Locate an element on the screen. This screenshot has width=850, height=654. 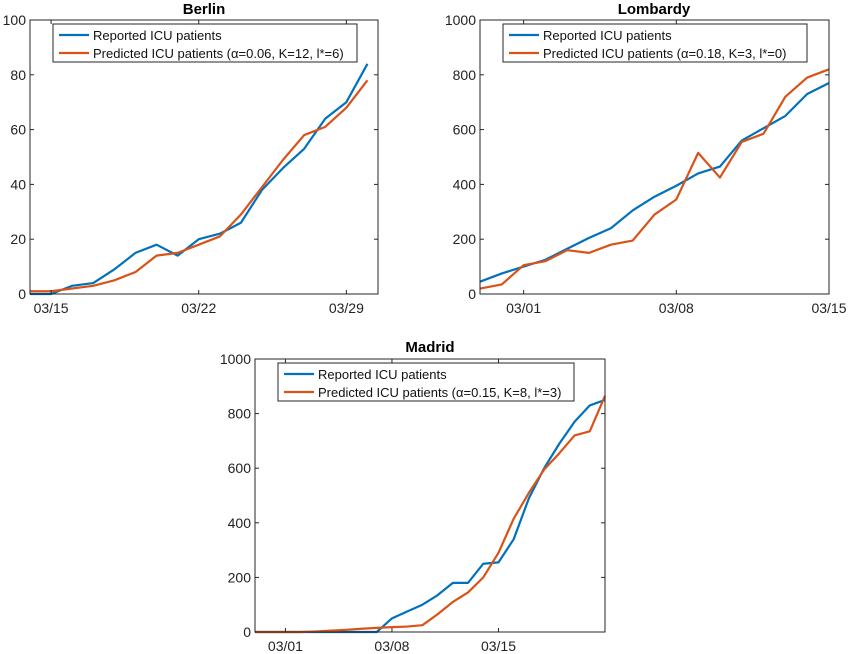
x-tick-label: 03/22 is located at coordinates (198, 308).